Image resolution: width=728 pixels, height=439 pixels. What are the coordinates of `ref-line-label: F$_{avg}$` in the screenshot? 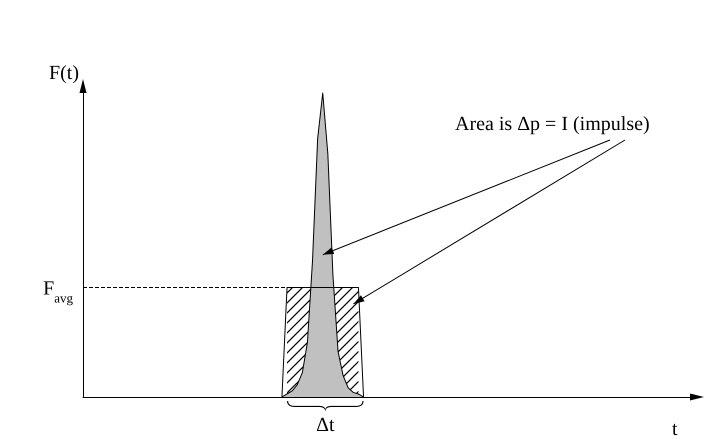 It's located at (58, 292).